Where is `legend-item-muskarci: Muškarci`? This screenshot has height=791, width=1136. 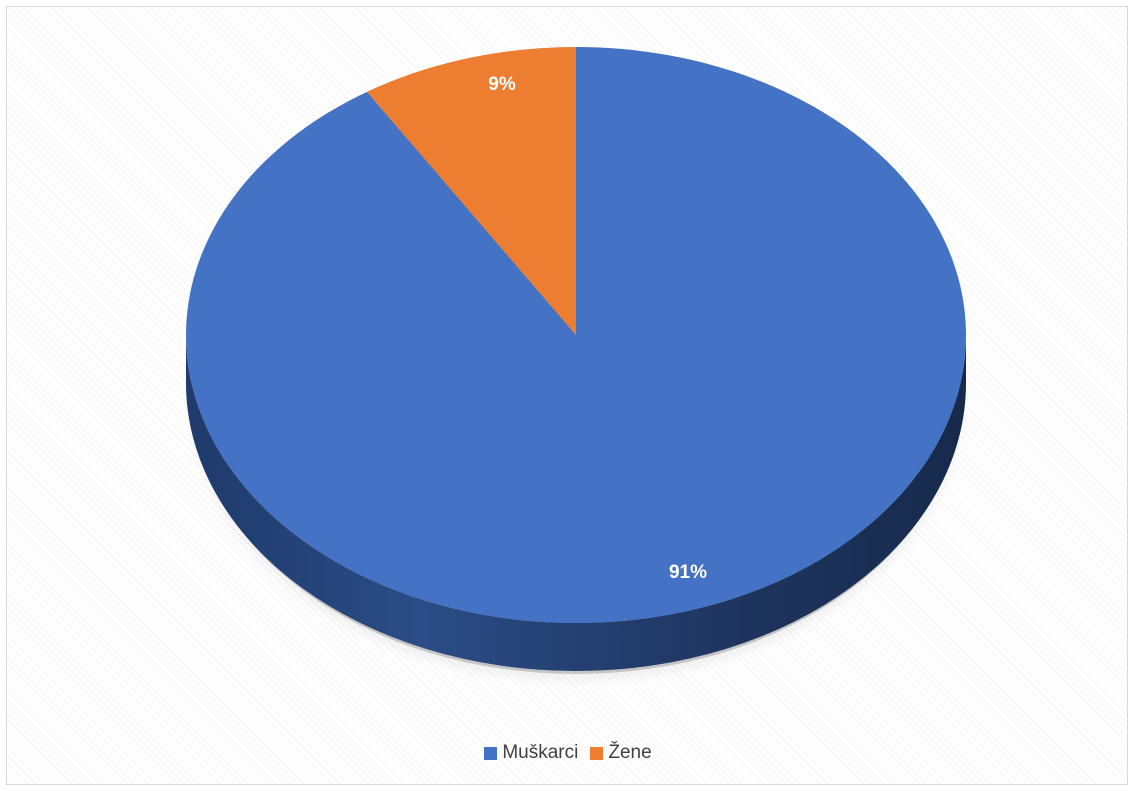
legend-item-muskarci: Muškarci is located at coordinates (531, 753).